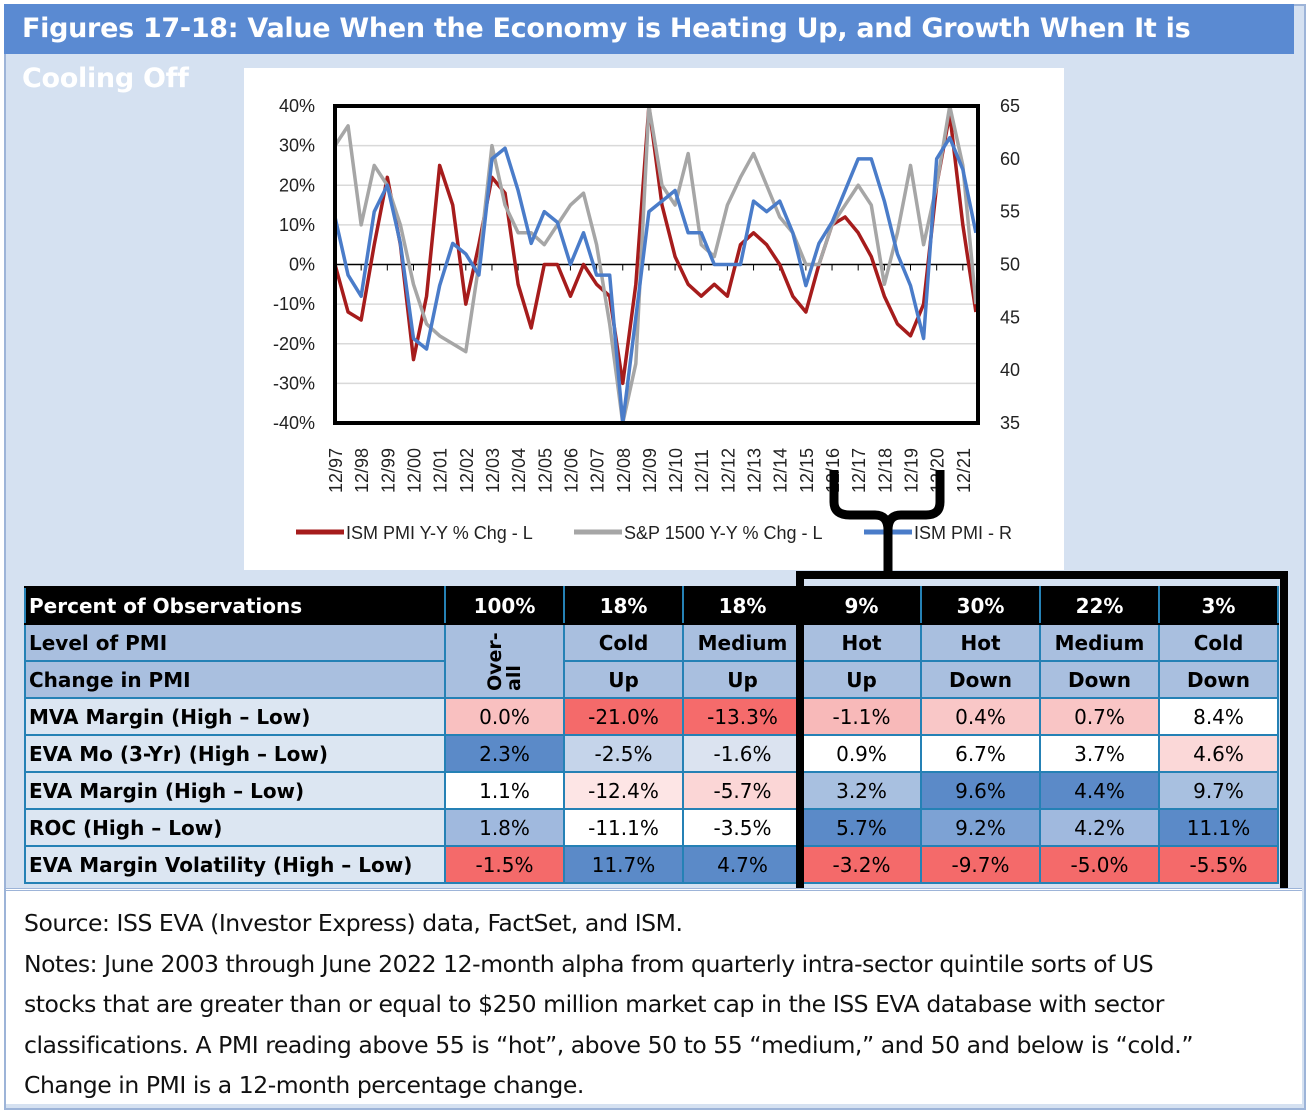  Describe the element at coordinates (388, 470) in the screenshot. I see `x-tick-label: 12/99` at that location.